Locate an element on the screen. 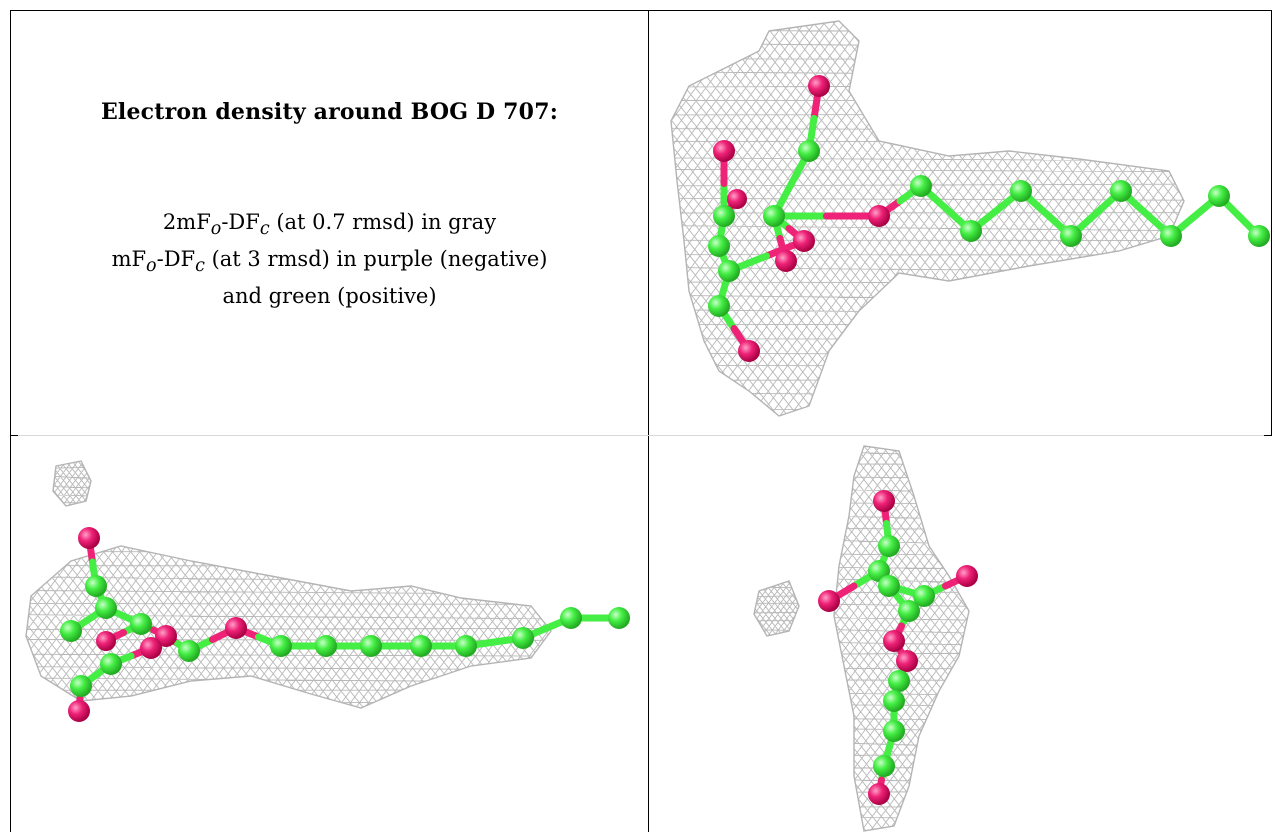  legend-line-2fo-fc: 2mFo-DFc (at 0.7 rmsd) in gray is located at coordinates (329, 225).